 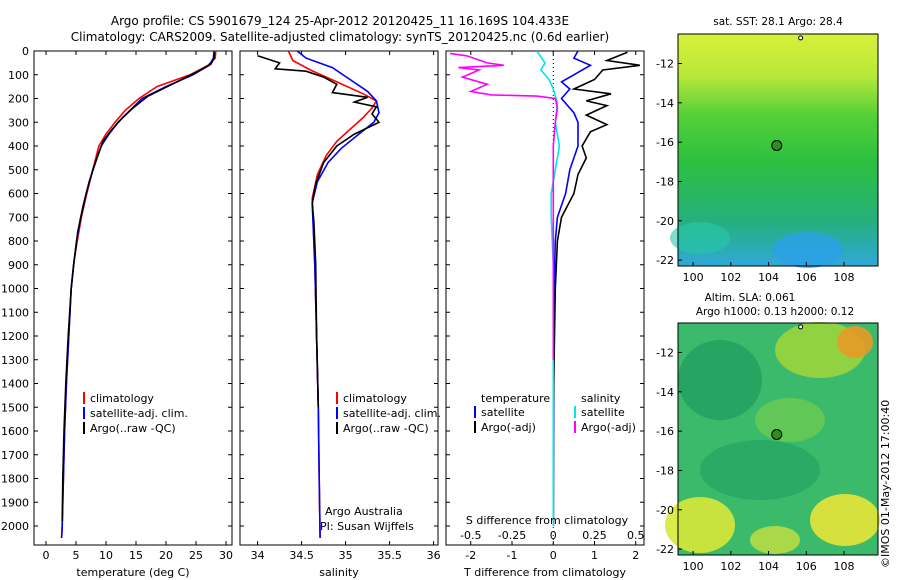 What do you see at coordinates (133, 428) in the screenshot?
I see `legend-label-argo: Argo(..raw -QC)` at bounding box center [133, 428].